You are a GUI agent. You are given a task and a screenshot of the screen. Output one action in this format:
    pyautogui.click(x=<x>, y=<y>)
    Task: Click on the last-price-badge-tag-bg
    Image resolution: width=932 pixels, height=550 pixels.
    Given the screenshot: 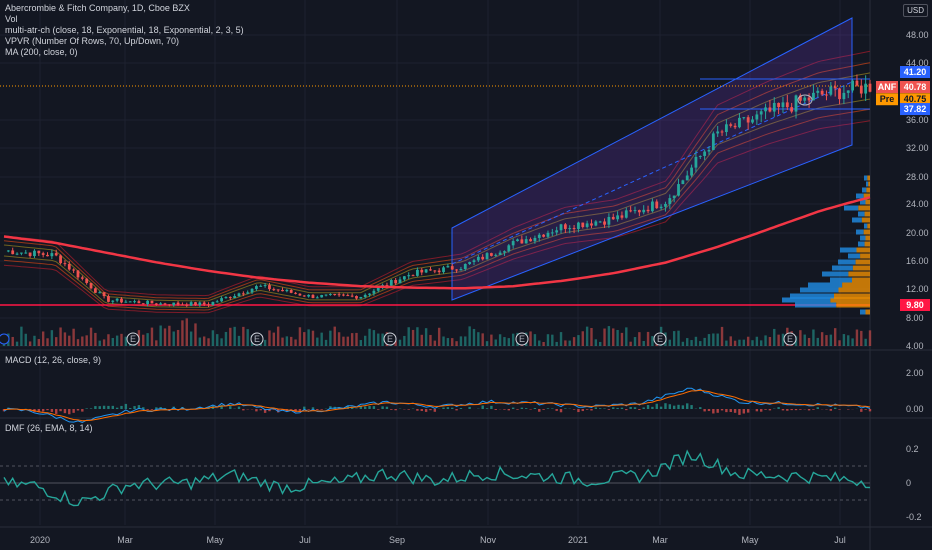 What is the action you would take?
    pyautogui.click(x=887, y=87)
    